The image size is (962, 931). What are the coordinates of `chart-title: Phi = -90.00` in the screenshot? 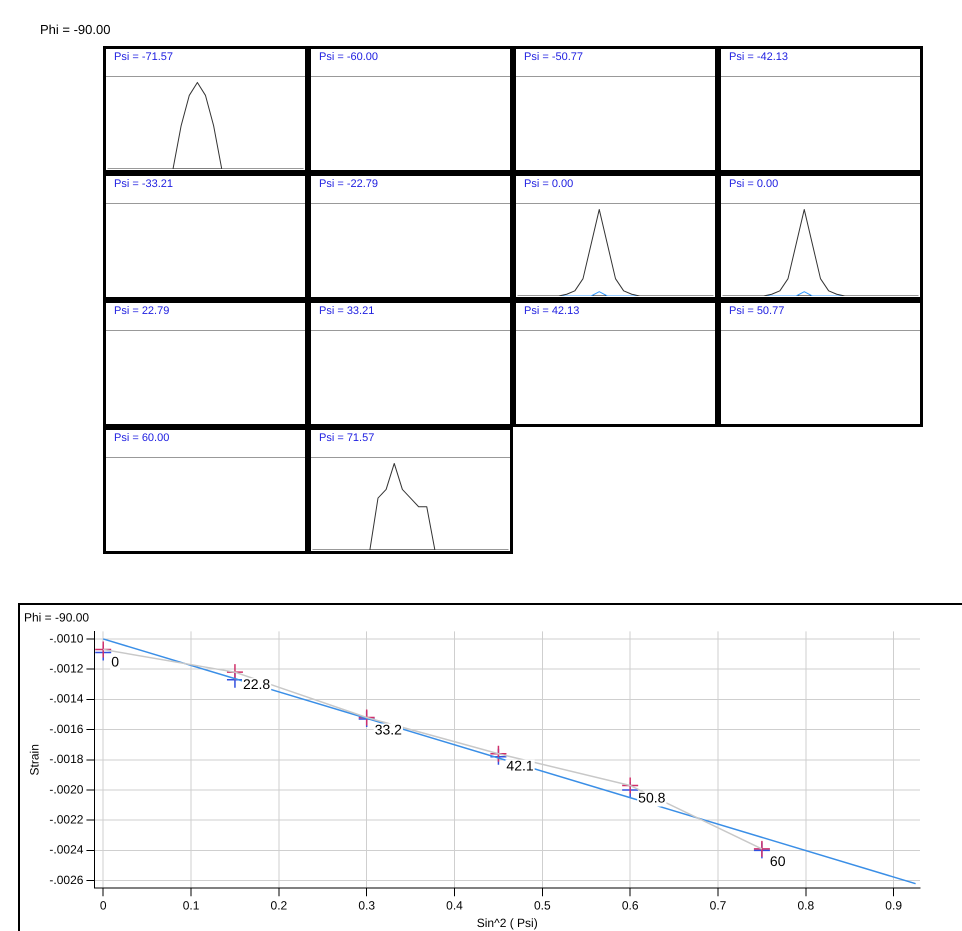 It's located at (57, 617).